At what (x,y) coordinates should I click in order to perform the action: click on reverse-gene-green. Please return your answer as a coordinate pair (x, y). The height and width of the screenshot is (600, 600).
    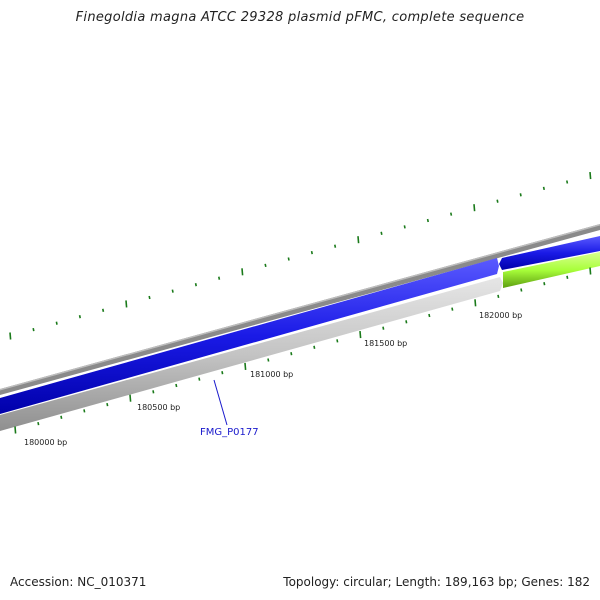
    Looking at the image, I should click on (551, 270).